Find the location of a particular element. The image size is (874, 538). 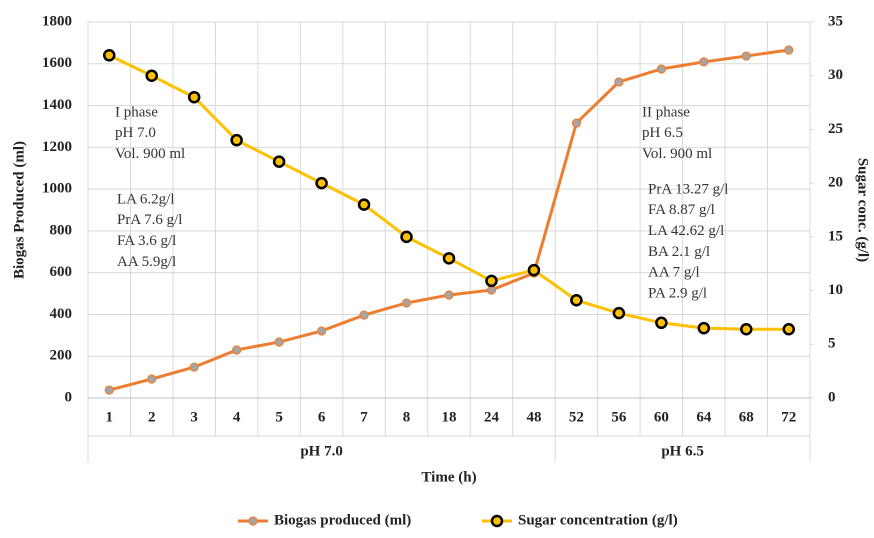

annotation: FA 8.87 g/l is located at coordinates (681, 210).